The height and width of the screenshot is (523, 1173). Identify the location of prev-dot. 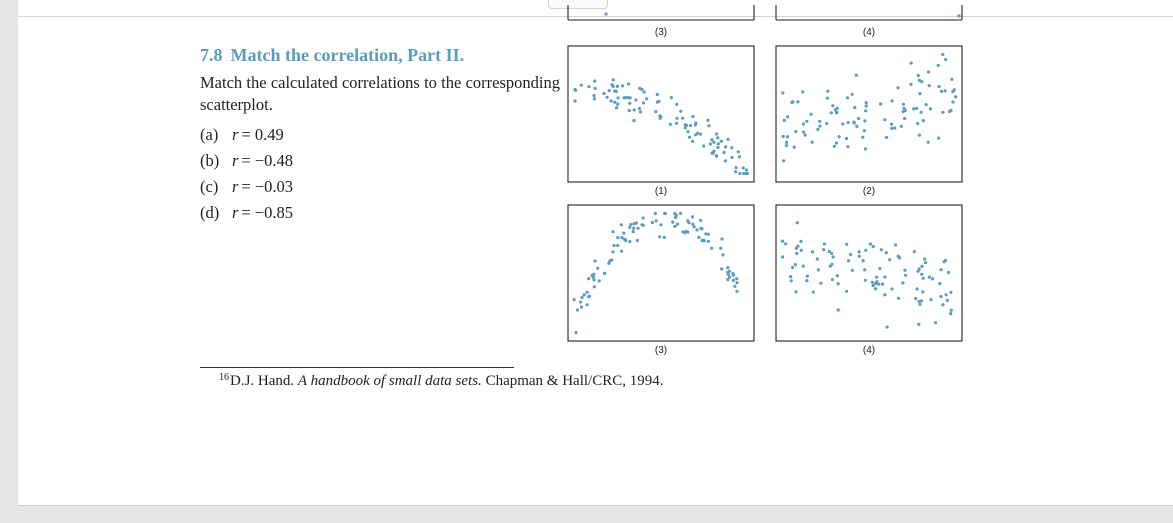
(959, 16).